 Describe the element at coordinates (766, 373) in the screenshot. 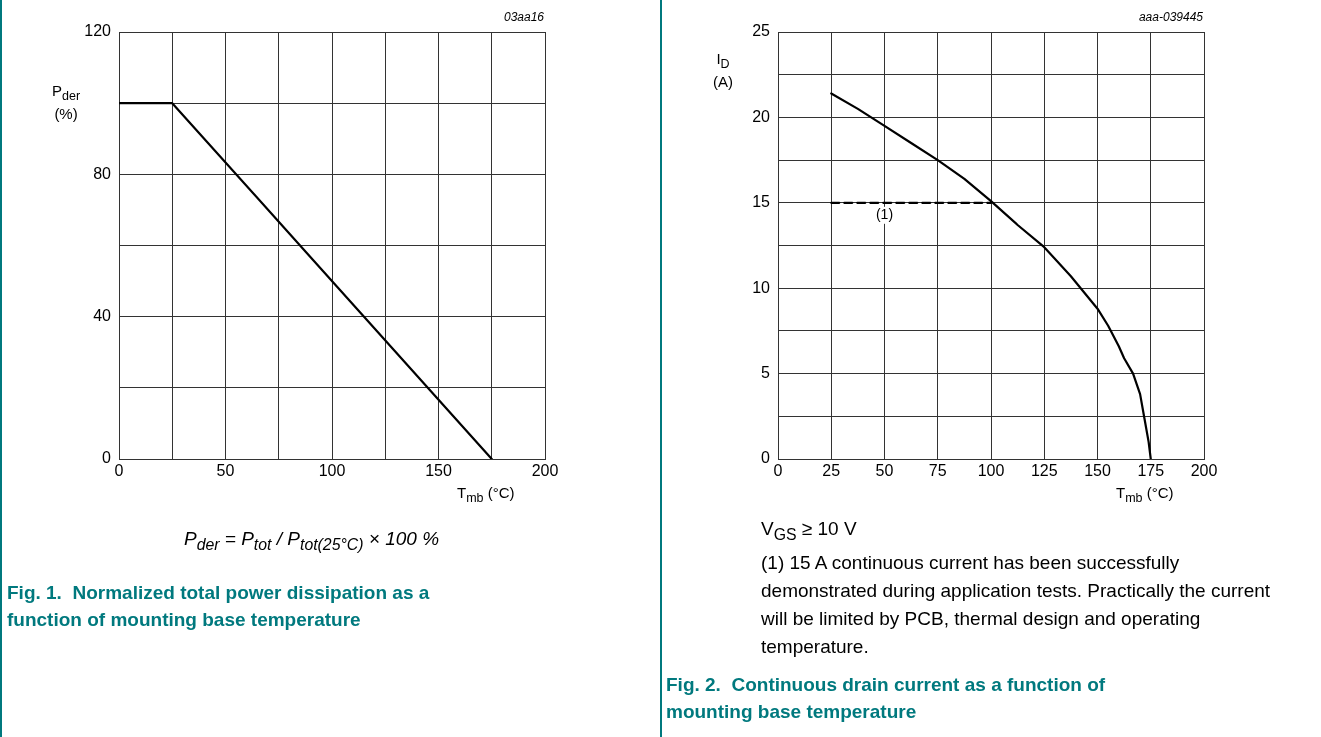

I see `y-tick-label: 5` at that location.